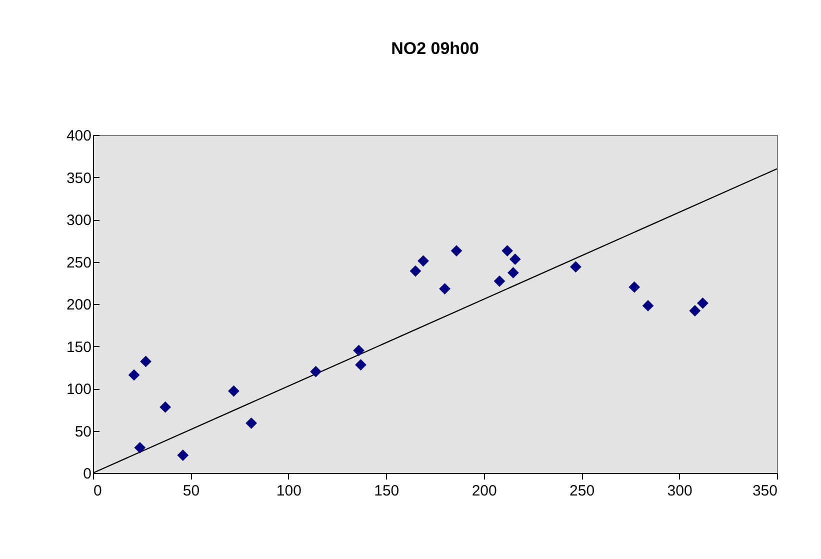  Describe the element at coordinates (79, 178) in the screenshot. I see `y-tick-label: 350` at that location.